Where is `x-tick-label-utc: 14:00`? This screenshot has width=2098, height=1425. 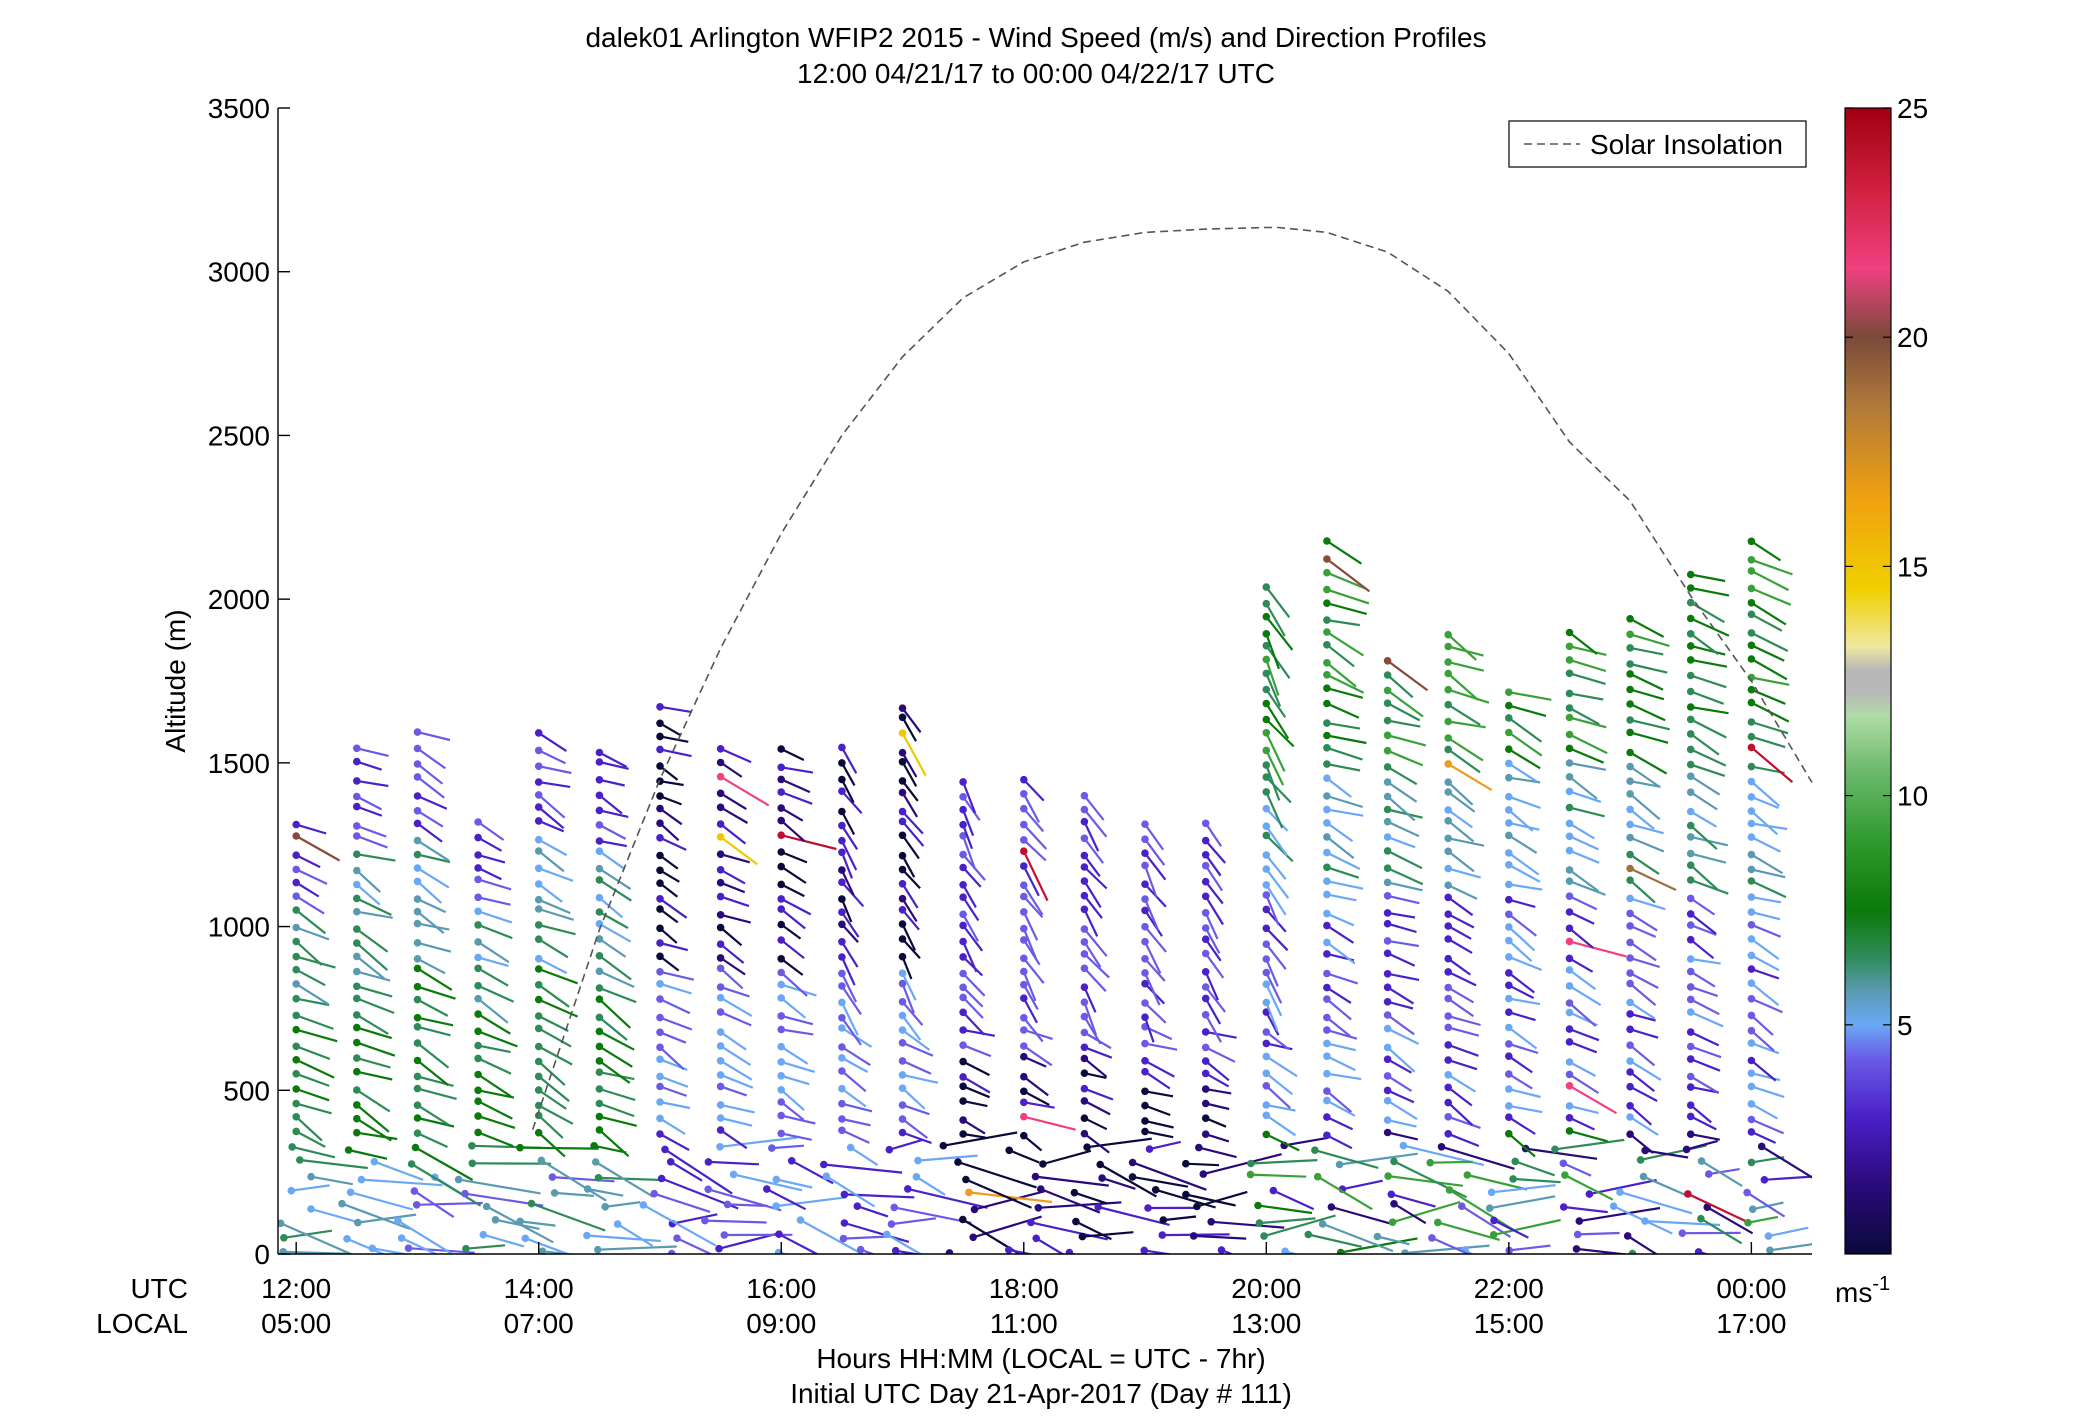 x-tick-label-utc: 14:00 is located at coordinates (539, 1288).